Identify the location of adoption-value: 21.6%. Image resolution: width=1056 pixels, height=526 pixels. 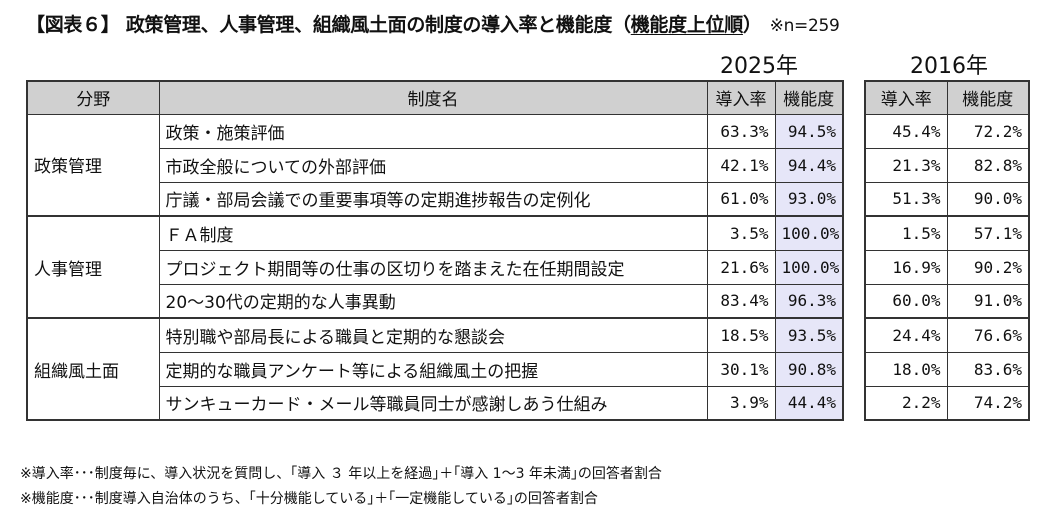
(741, 267).